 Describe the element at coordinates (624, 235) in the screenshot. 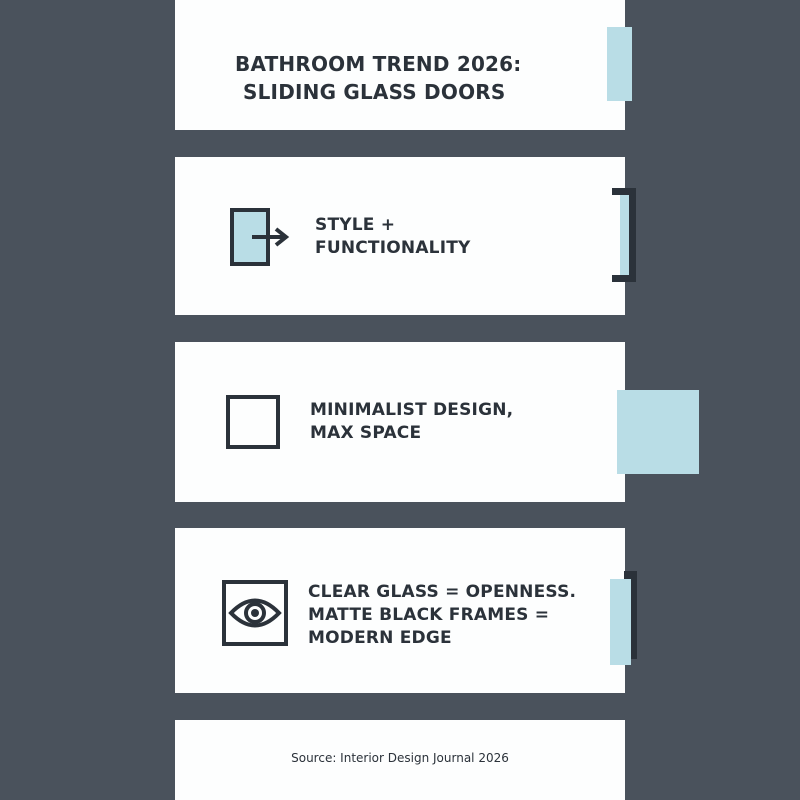

I see `bracket-decoration` at that location.